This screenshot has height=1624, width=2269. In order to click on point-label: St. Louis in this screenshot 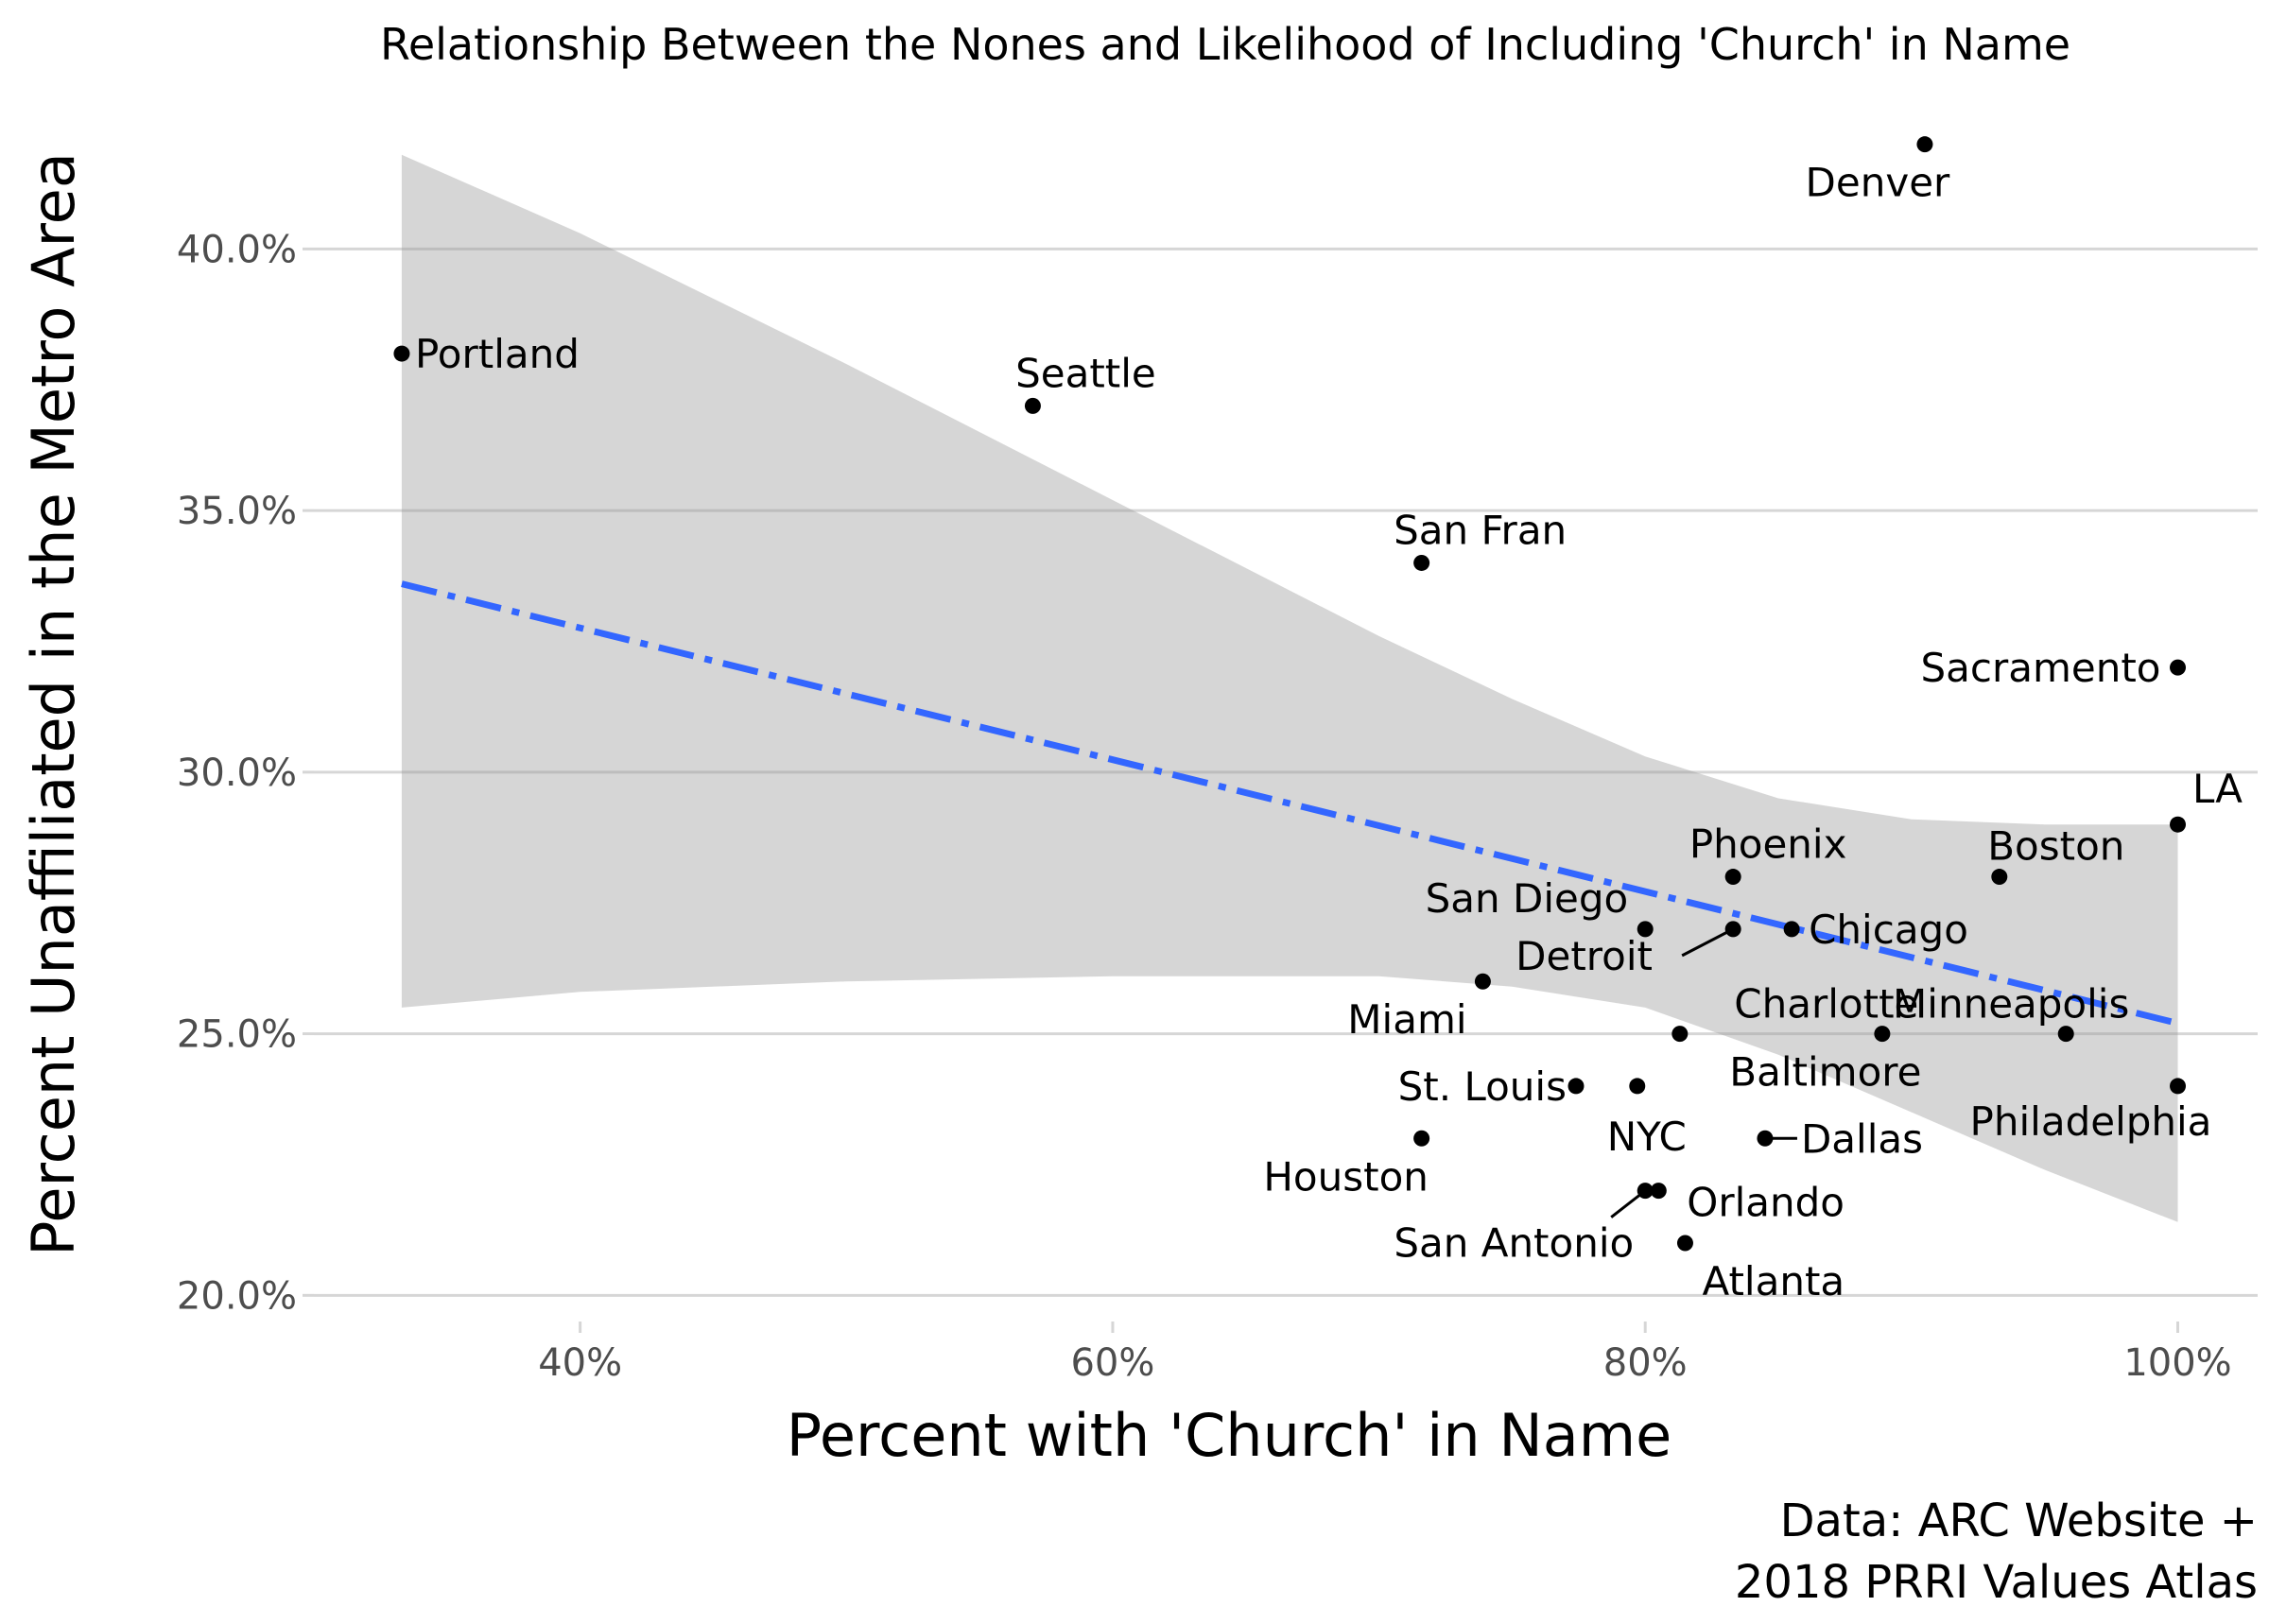, I will do `click(1482, 1086)`.